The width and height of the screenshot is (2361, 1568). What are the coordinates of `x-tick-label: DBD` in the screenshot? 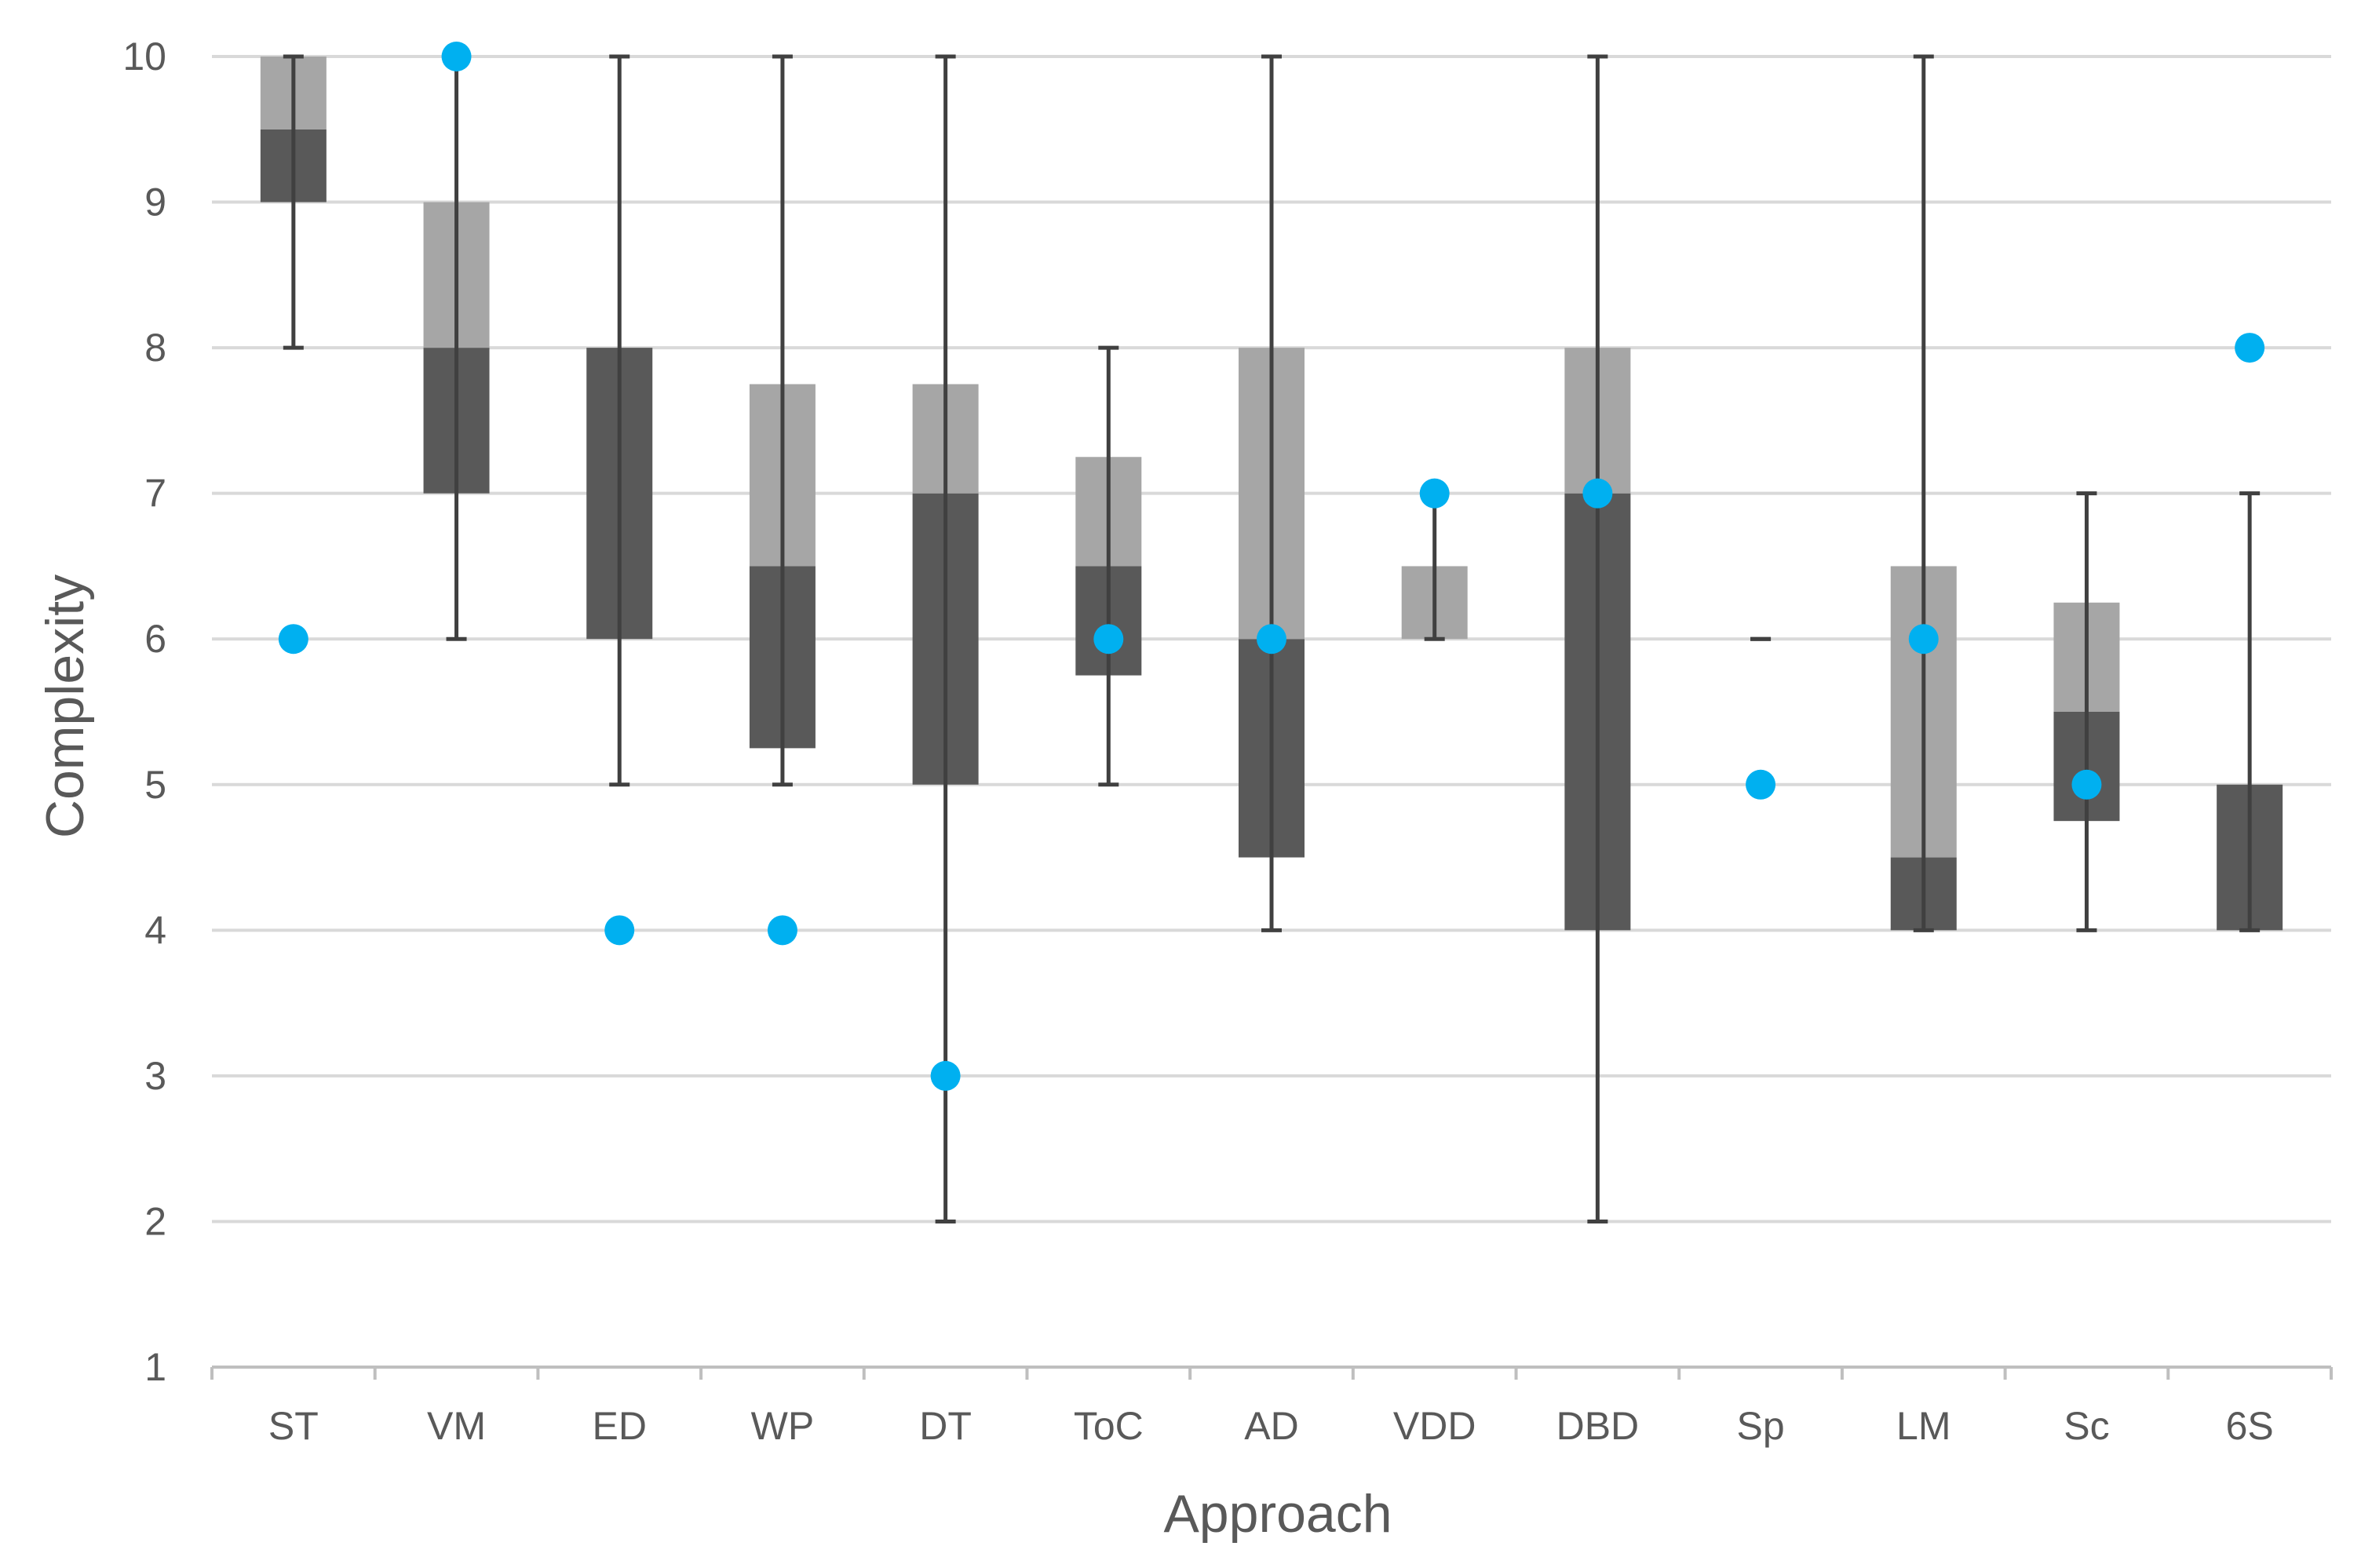 It's located at (1598, 1426).